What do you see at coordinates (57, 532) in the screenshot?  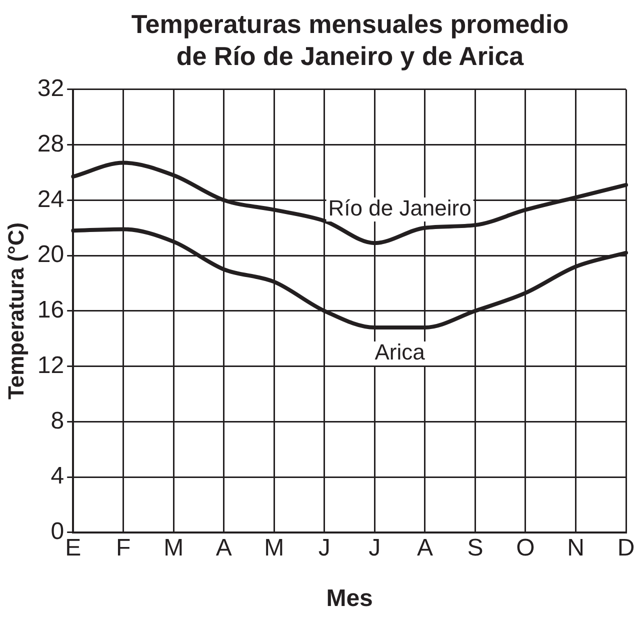 I see `y-tick-label: 0` at bounding box center [57, 532].